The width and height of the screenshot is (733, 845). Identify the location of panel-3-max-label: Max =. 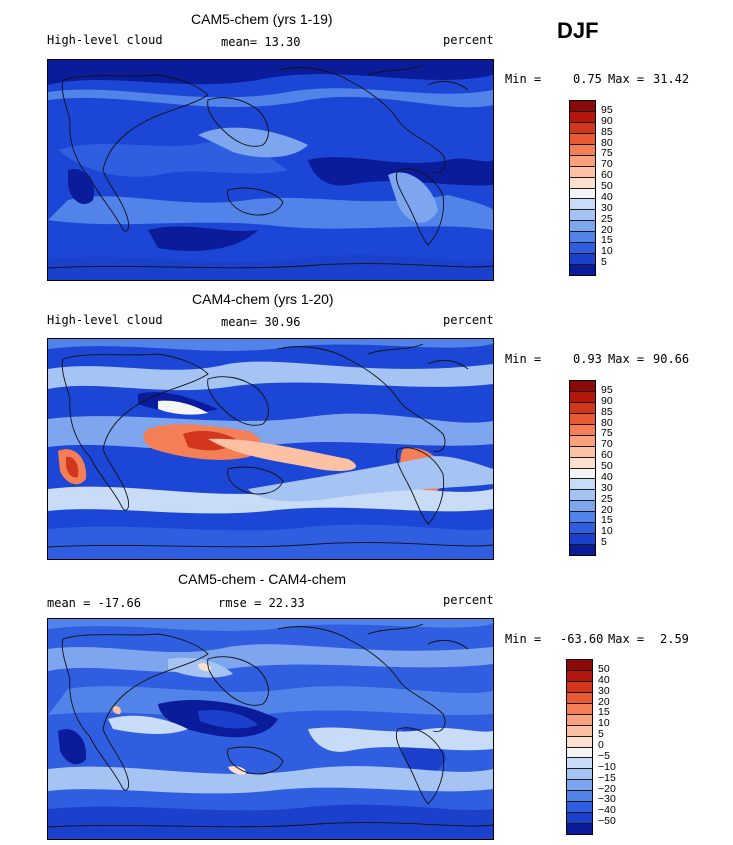
(626, 639).